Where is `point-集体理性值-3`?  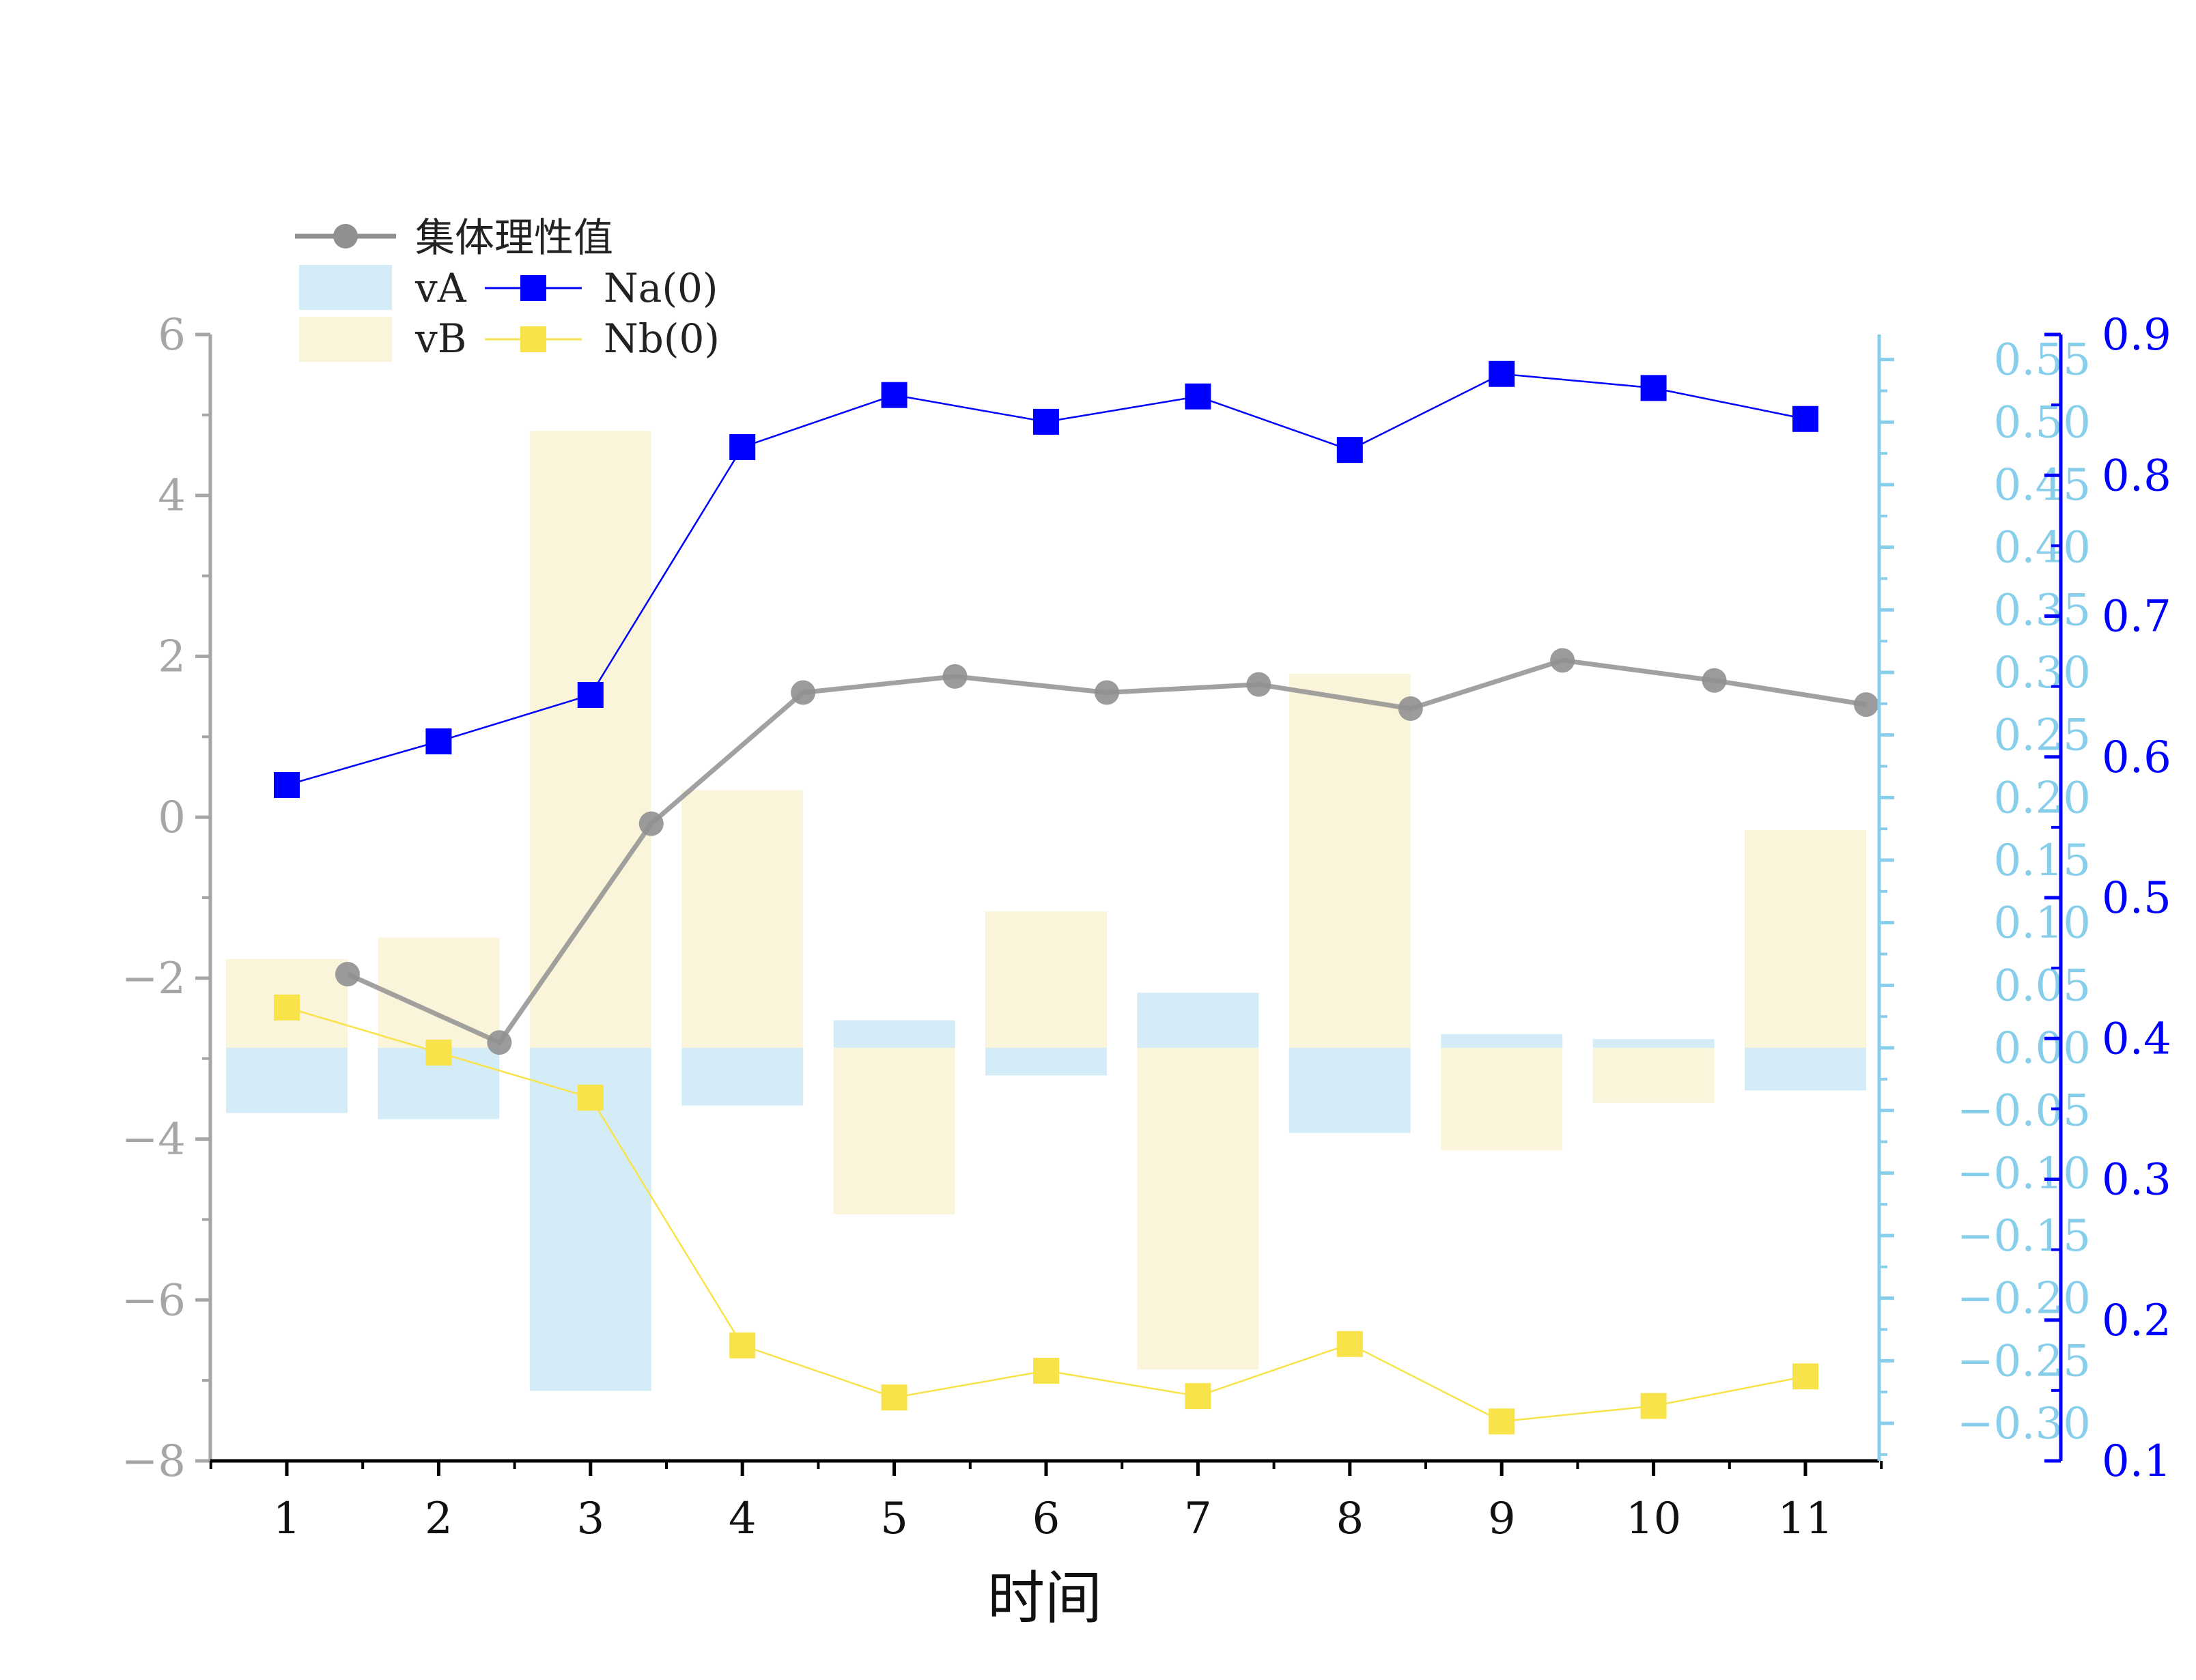
point-集体理性值-3 is located at coordinates (651, 823).